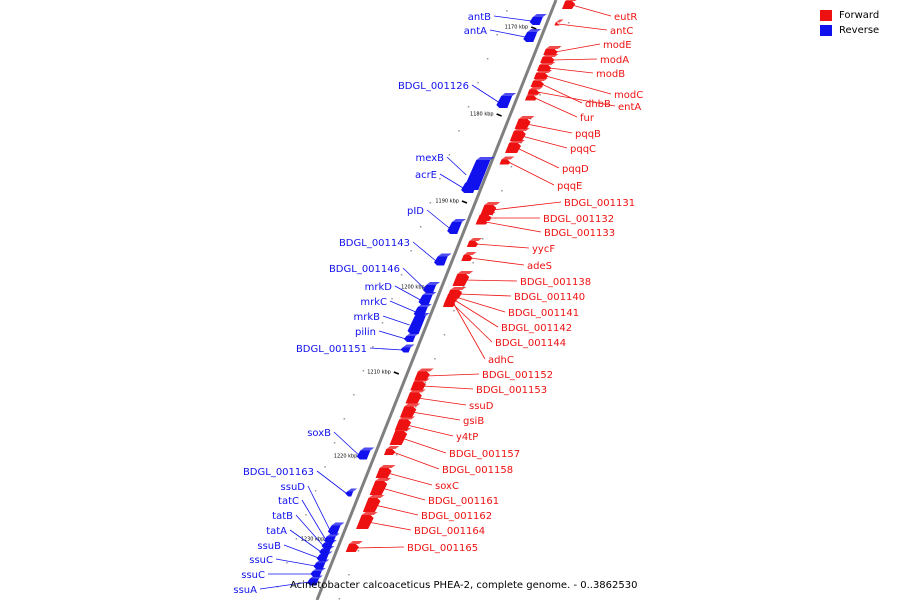 This screenshot has width=900, height=600. Describe the element at coordinates (477, 470) in the screenshot. I see `gene-label-forward: BDGL_001158` at that location.